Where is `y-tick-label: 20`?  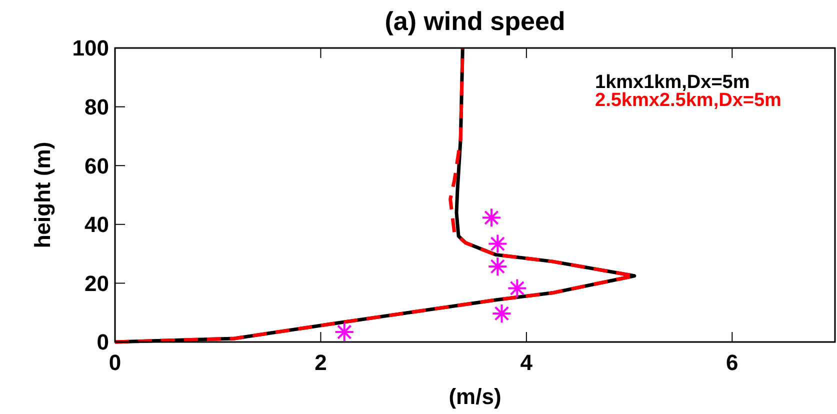 y-tick-label: 20 is located at coordinates (96, 283).